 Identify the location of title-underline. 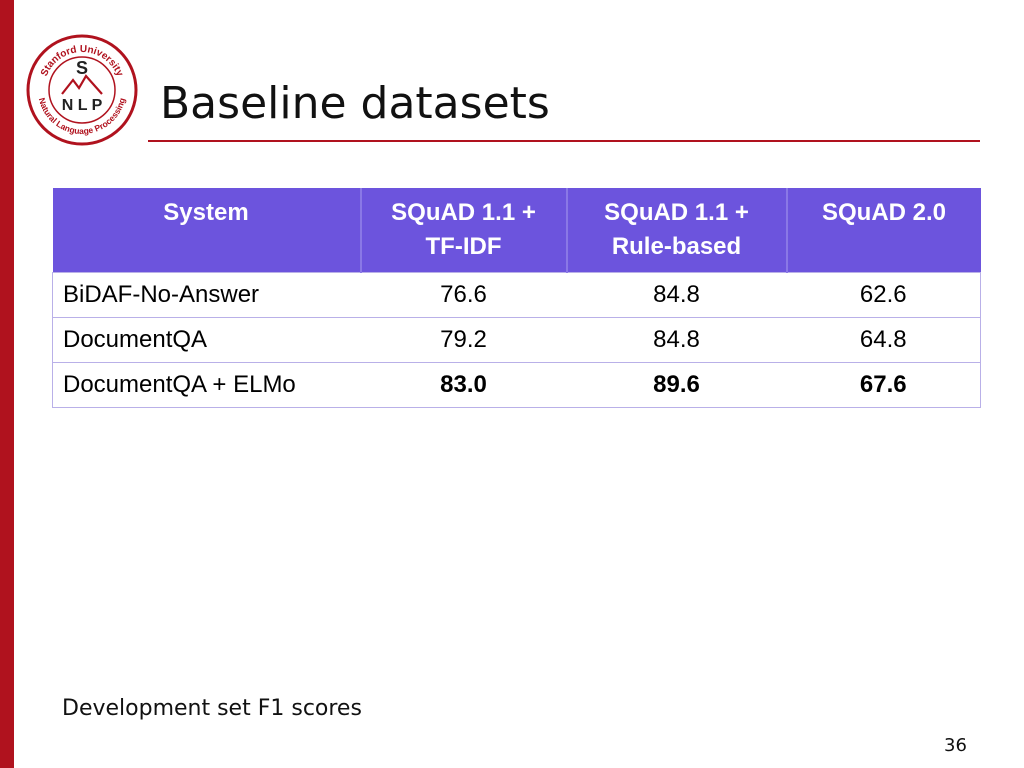
(564, 141).